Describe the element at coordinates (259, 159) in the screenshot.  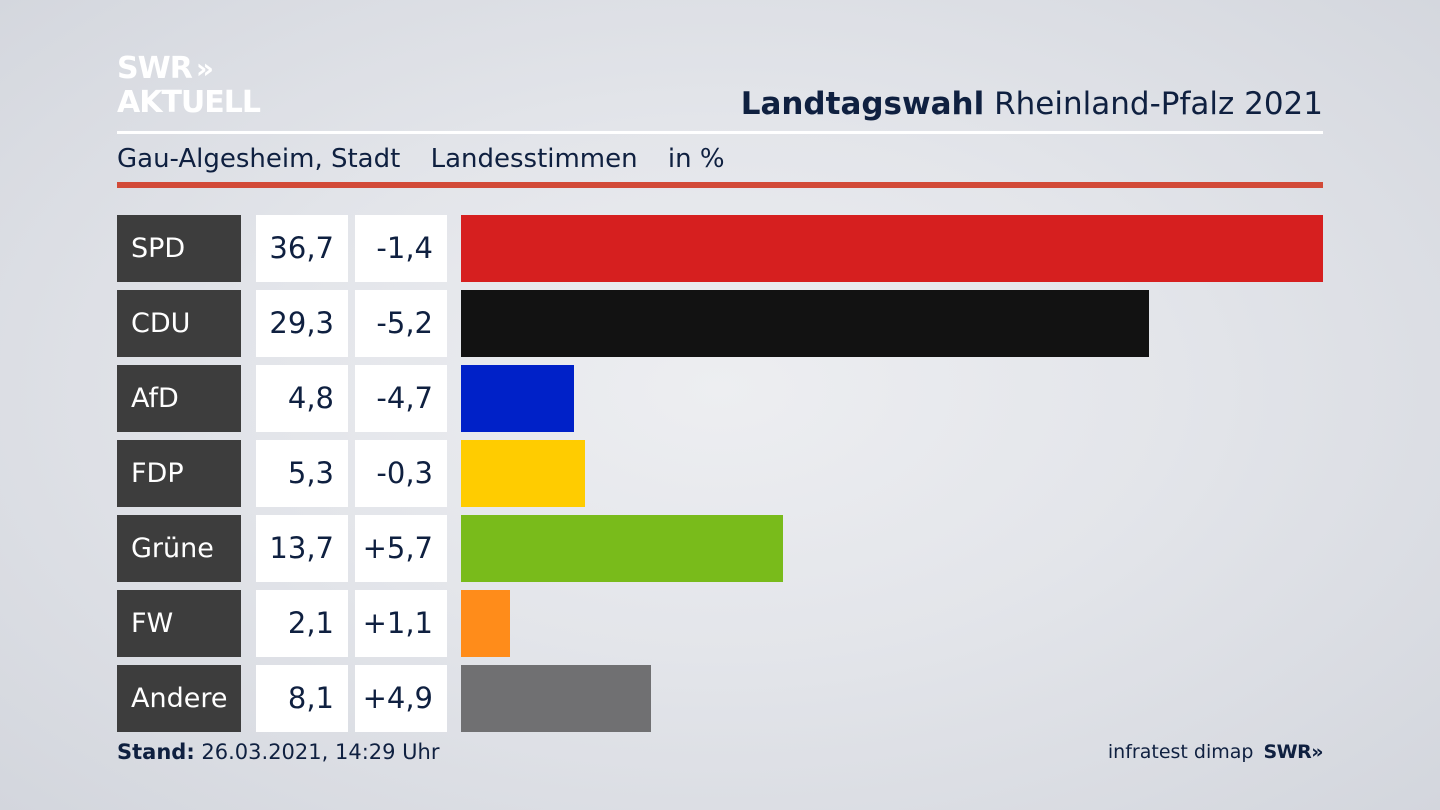
I see `subtitle-place: Gau-Algesheim, Stadt` at that location.